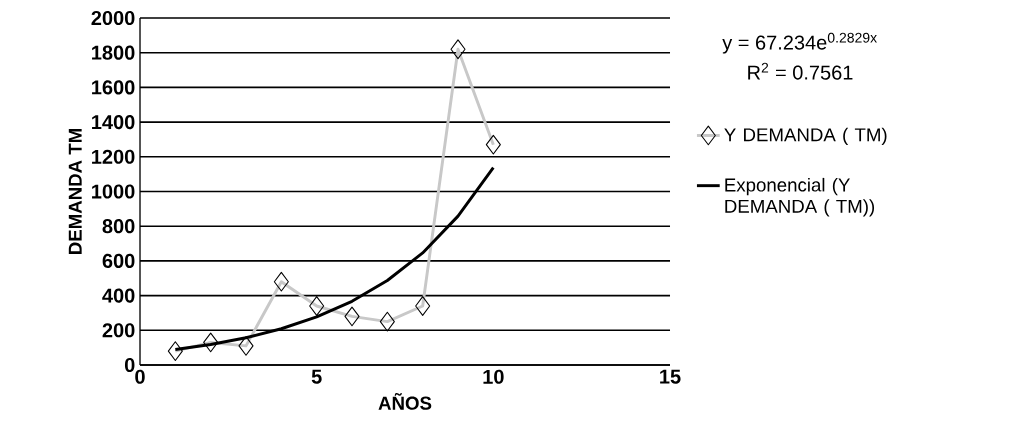 The width and height of the screenshot is (1016, 440). What do you see at coordinates (118, 260) in the screenshot?
I see `y-tick-label: 600` at bounding box center [118, 260].